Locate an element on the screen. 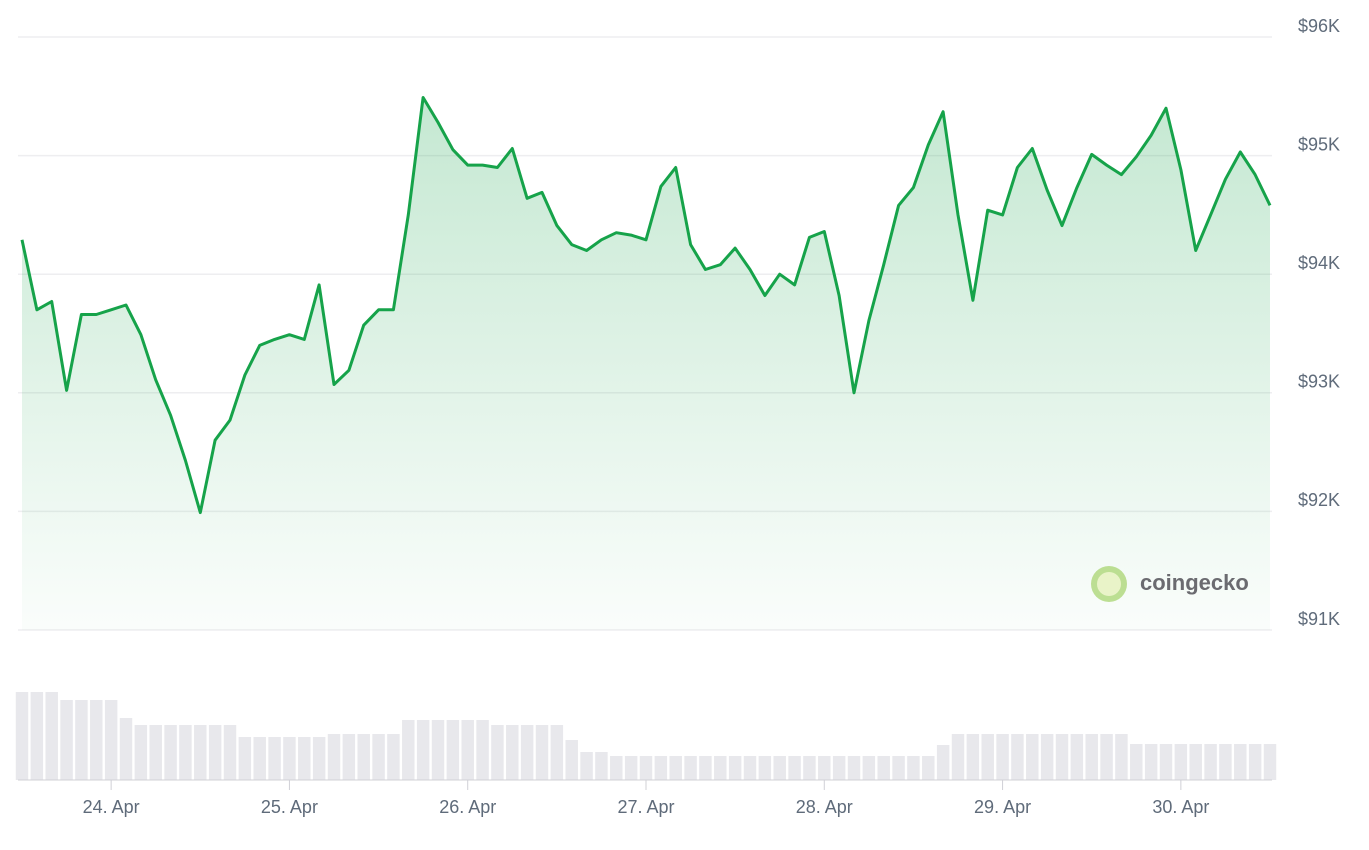  y-tick-label: $91K is located at coordinates (1319, 619).